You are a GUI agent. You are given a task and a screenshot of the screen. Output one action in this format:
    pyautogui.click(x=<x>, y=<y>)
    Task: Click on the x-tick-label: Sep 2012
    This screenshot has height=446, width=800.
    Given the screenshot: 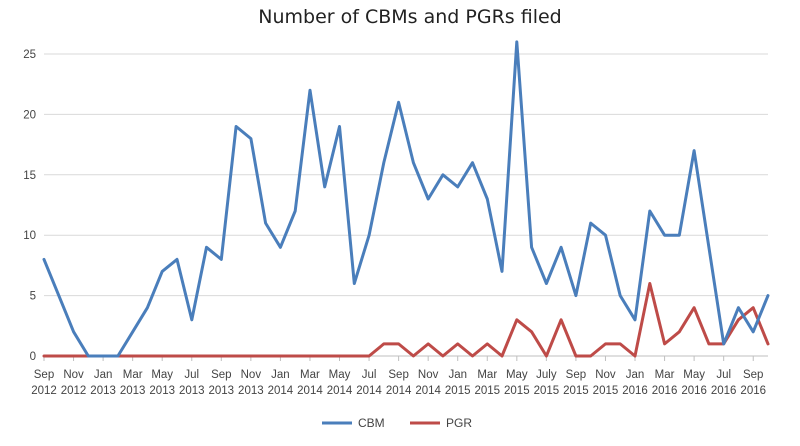 What is the action you would take?
    pyautogui.click(x=44, y=383)
    